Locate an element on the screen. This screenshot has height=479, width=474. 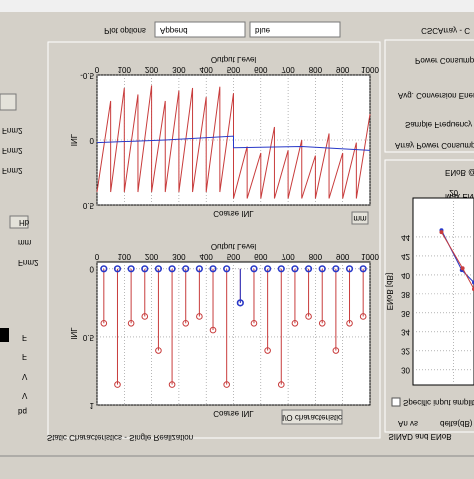
y-tick-label: 0.5 is located at coordinates (89, 205).